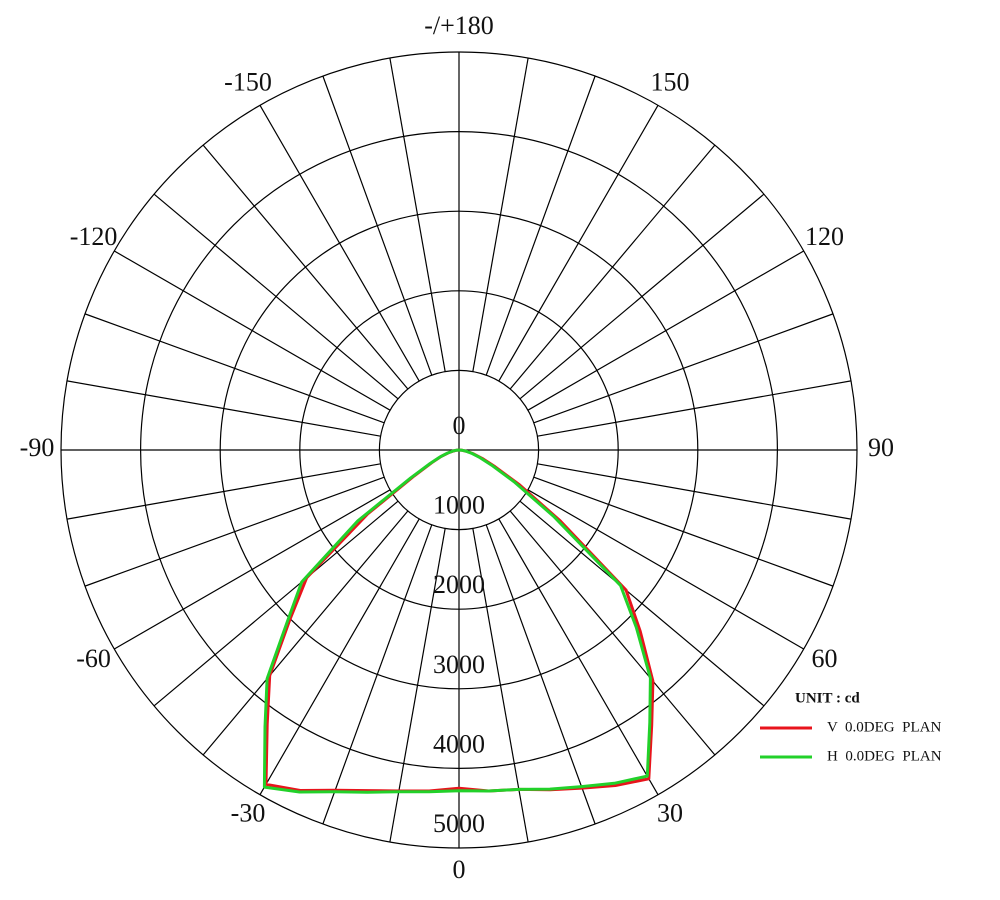  I want to click on radial-tick-label: 1000, so click(459, 505).